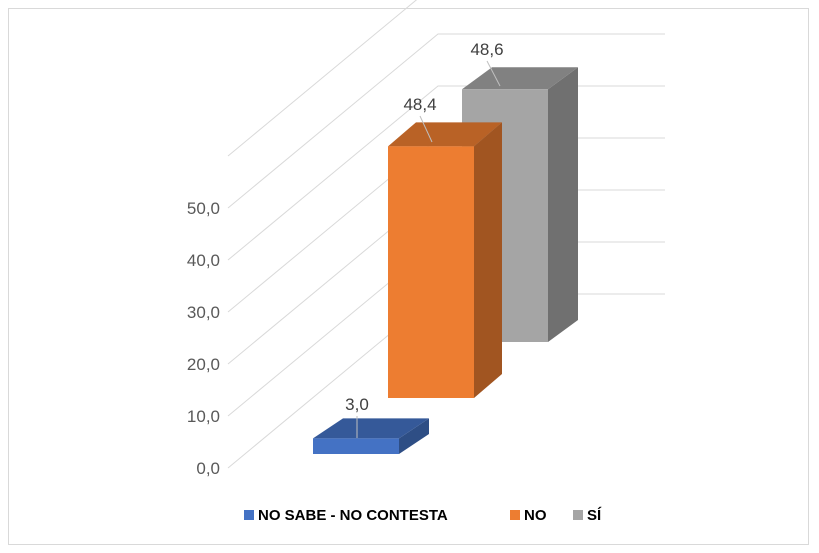 The height and width of the screenshot is (553, 819). I want to click on data-labels: 3,0 48,4 48,6, so click(424, 239).